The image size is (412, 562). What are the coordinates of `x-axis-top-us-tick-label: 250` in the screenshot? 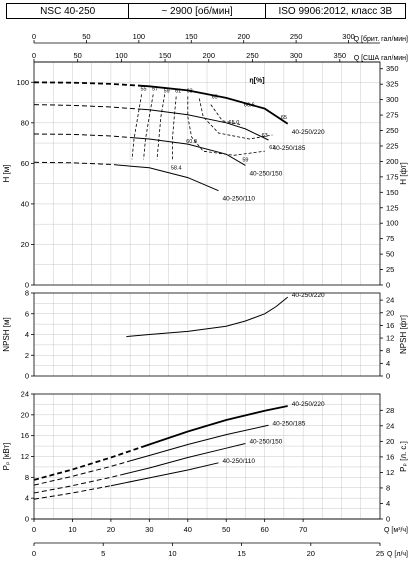 It's located at (252, 55).